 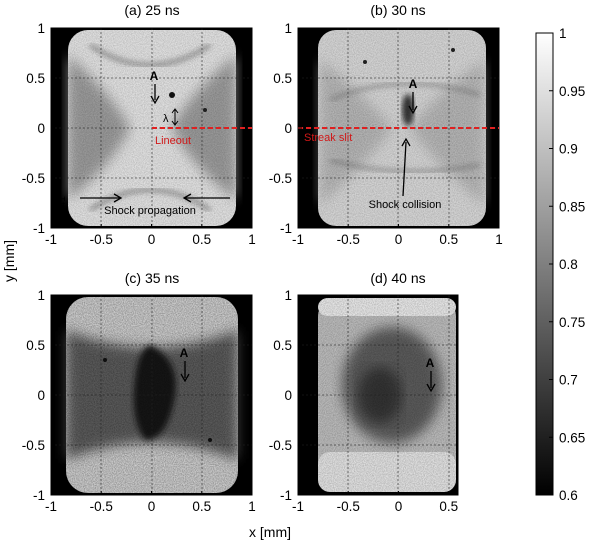 What do you see at coordinates (51, 506) in the screenshot?
I see `panel-c-xtick-label: -1` at bounding box center [51, 506].